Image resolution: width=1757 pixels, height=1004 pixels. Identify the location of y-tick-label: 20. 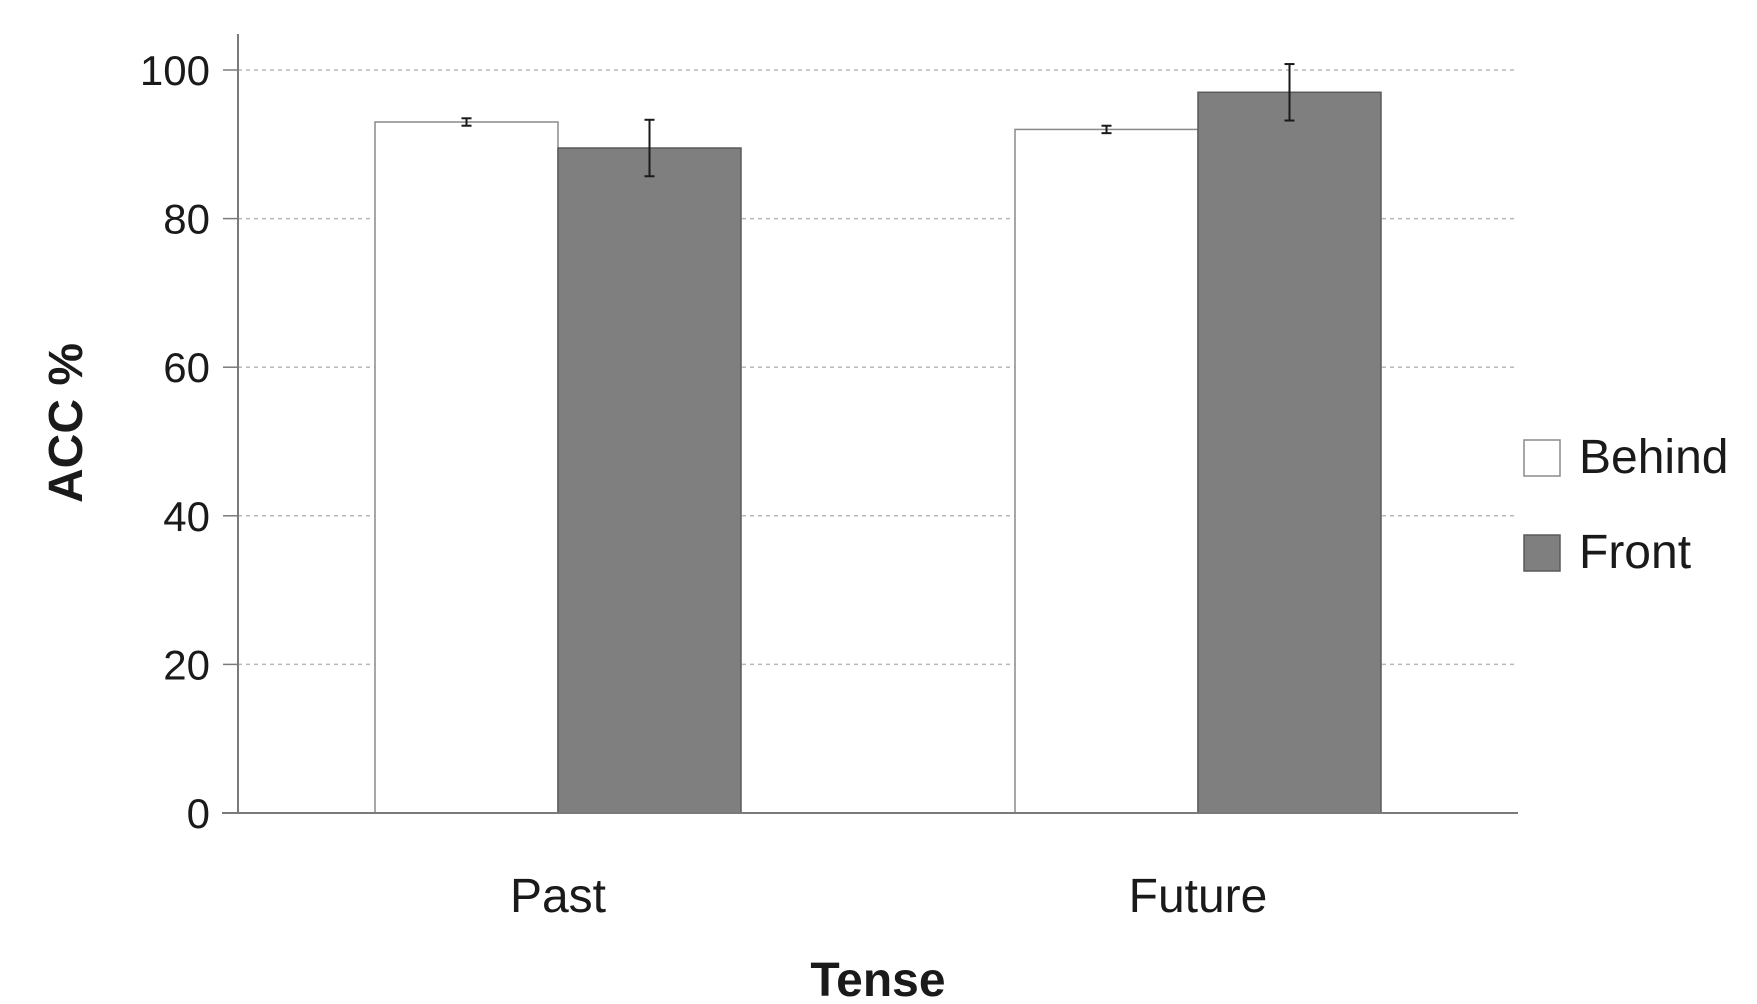
(186, 664).